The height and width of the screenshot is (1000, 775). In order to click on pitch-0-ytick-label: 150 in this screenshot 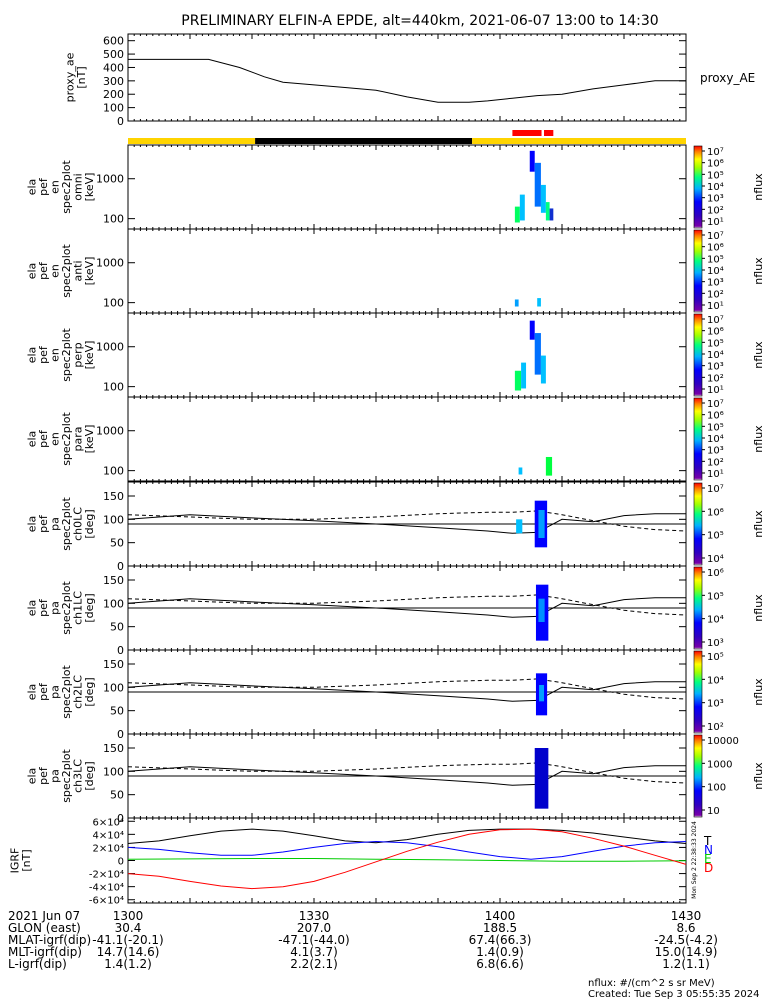, I will do `click(113, 496)`.